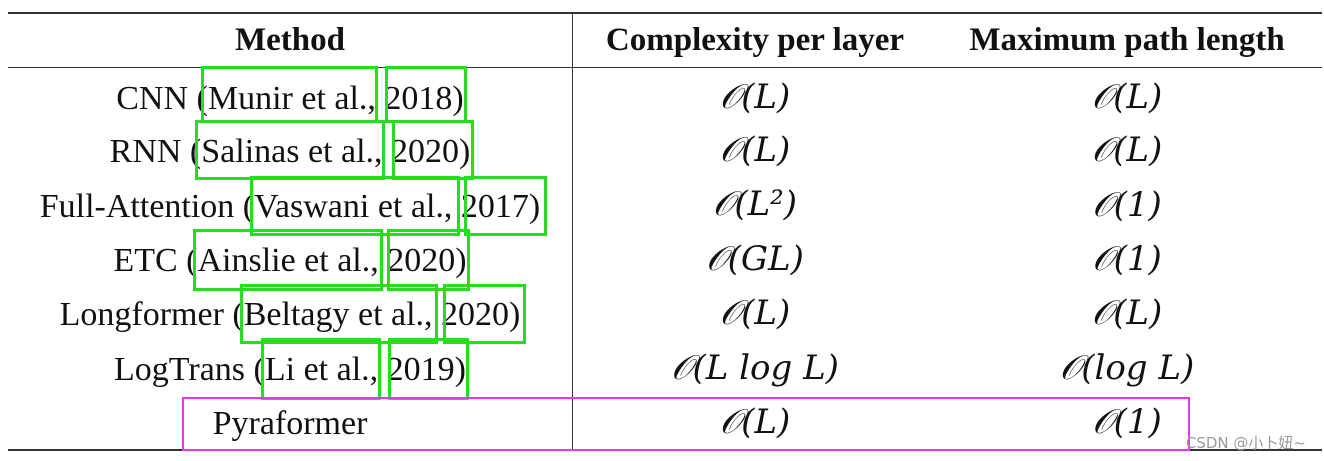  I want to click on pyraformer-highlight-box, so click(686, 424).